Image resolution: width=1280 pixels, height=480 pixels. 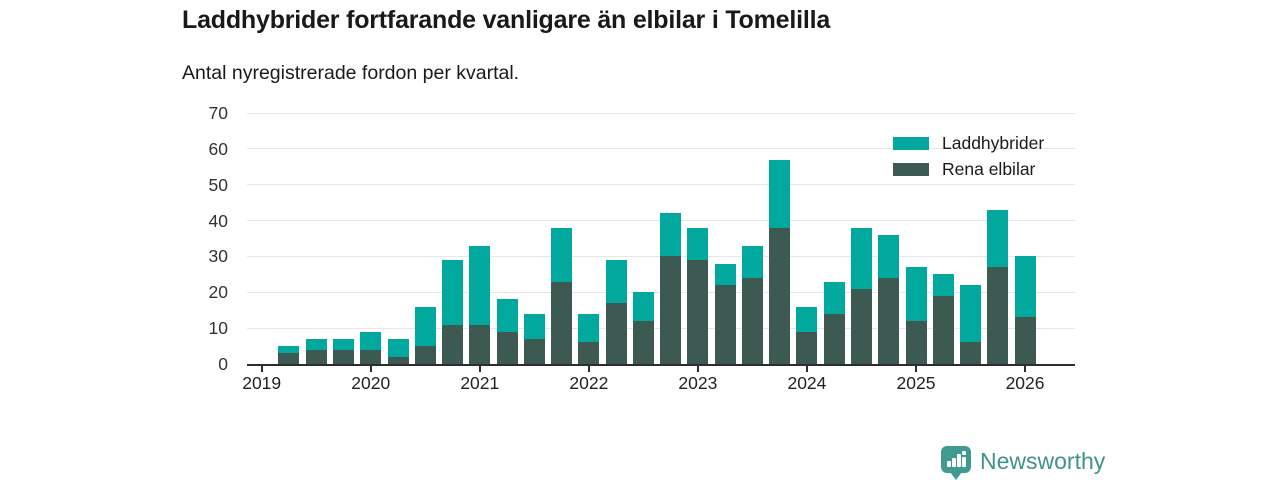 I want to click on bar-segment-laddhybrider-2023-q3, so click(x=752, y=261).